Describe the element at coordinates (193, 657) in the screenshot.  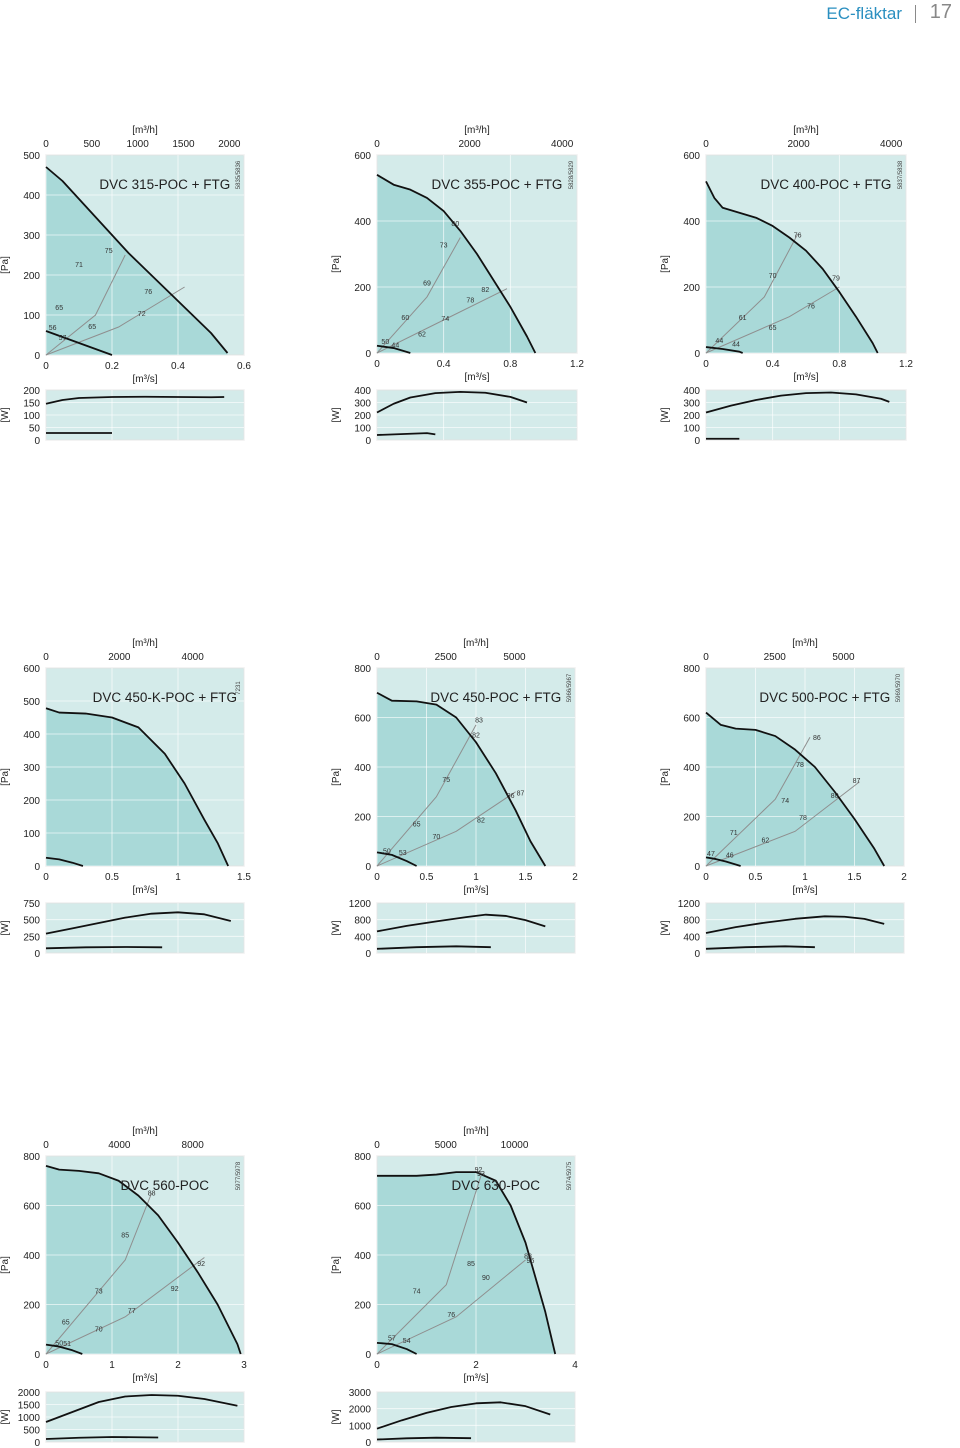
I see `top-tick-label: 4000` at that location.